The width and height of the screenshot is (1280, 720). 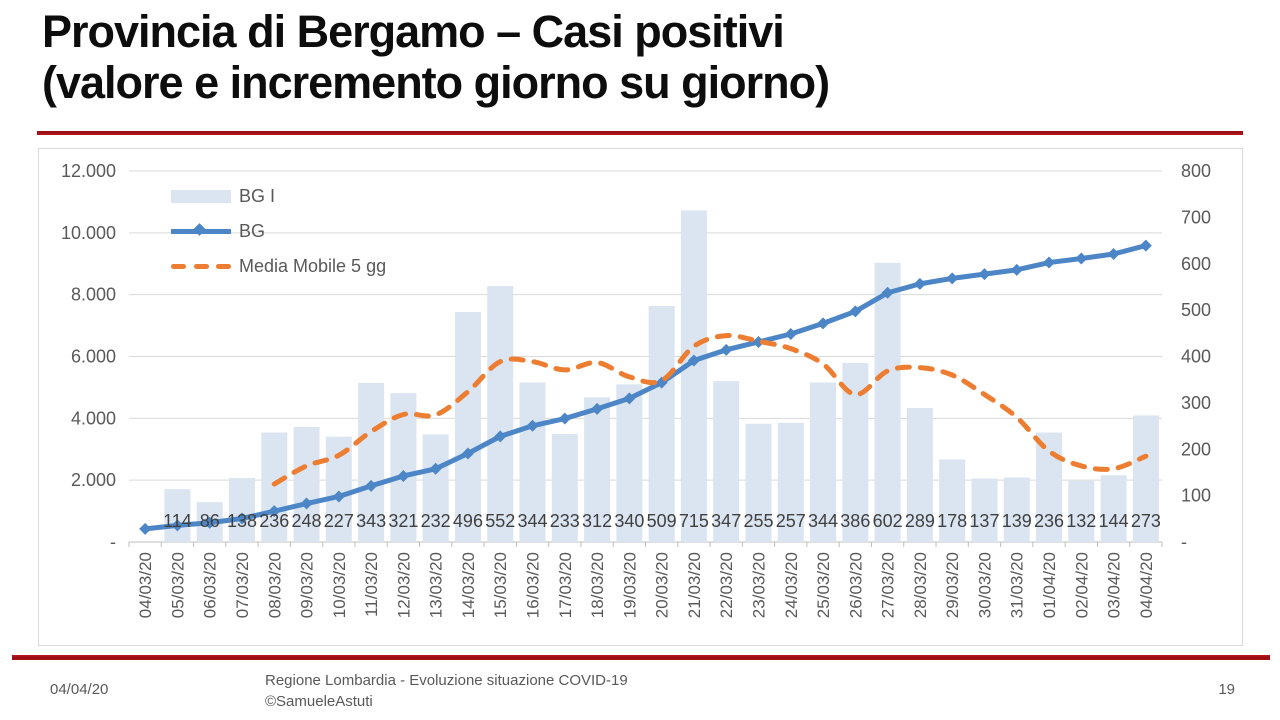 What do you see at coordinates (985, 585) in the screenshot?
I see `date-label: 30/03/20` at bounding box center [985, 585].